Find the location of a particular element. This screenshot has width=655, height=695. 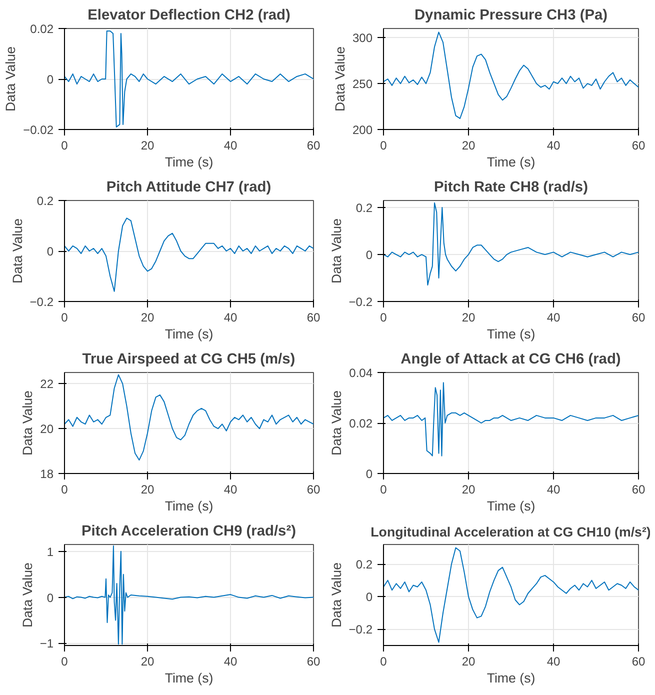

chart-title: True Airspeed at CG CH5 (m/s) is located at coordinates (189, 360).